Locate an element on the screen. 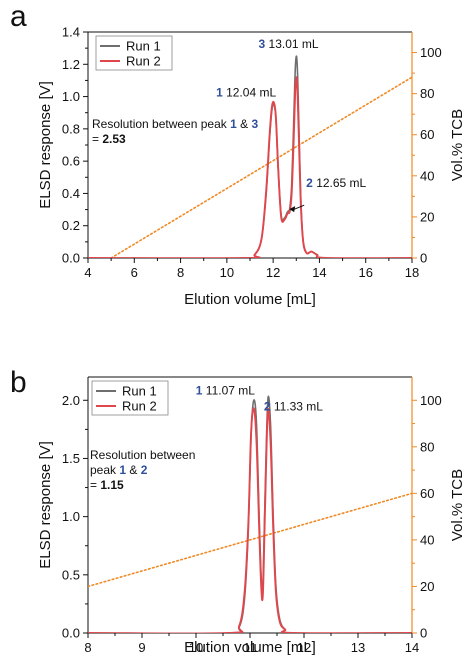  peak-label: 1 11.07 mL is located at coordinates (225, 390).